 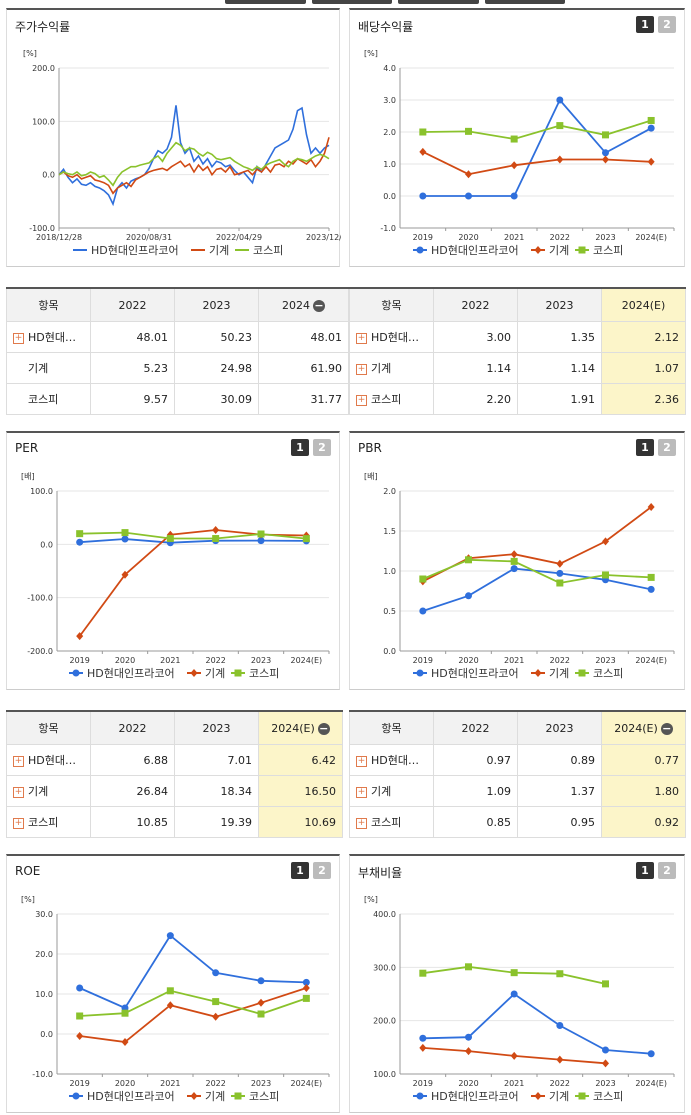 I want to click on panel-title: PBR, so click(x=370, y=448).